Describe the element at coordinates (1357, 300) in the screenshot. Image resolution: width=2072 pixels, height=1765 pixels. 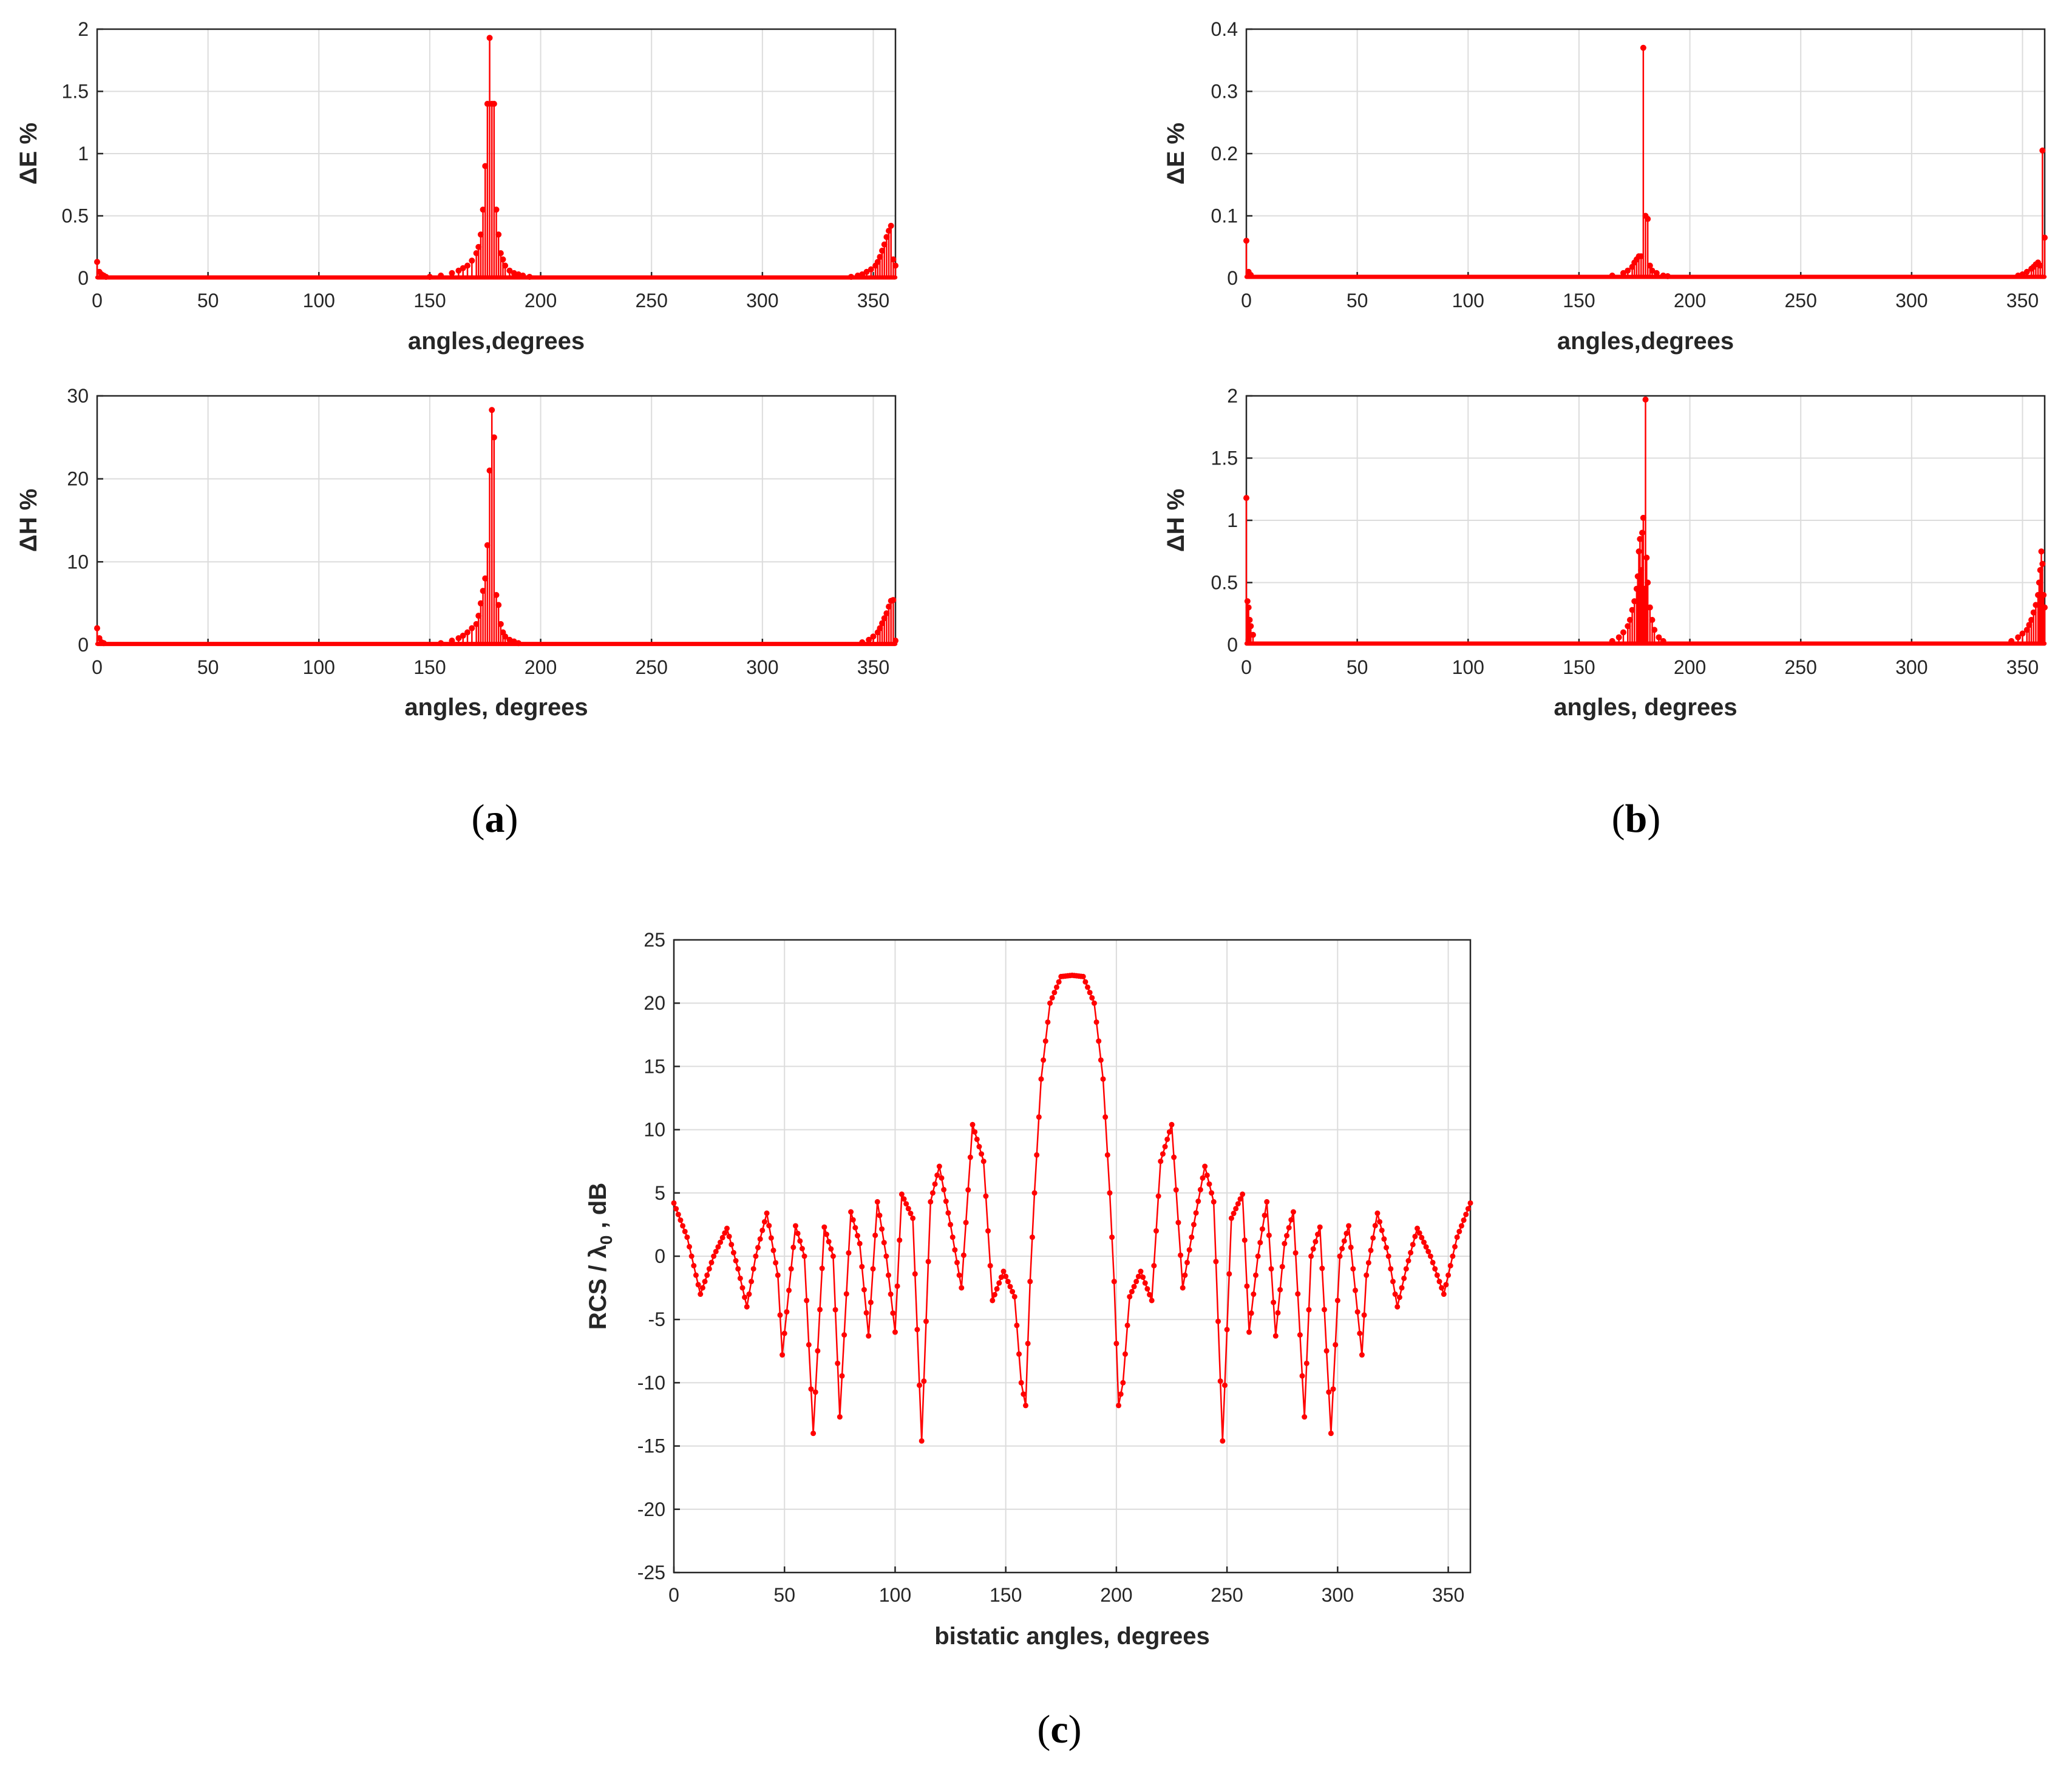
I see `x-tick-label: 50` at that location.